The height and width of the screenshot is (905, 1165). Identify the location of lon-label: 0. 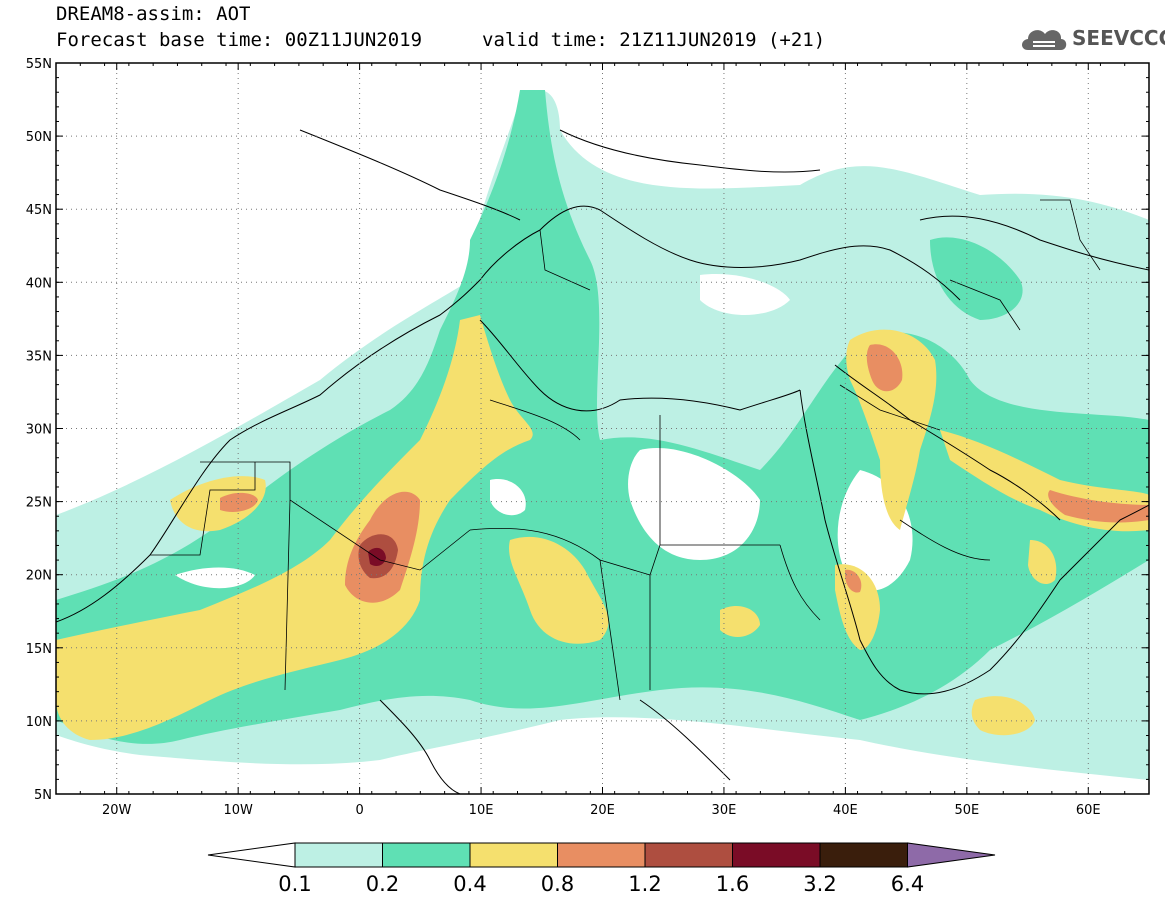
(359, 810).